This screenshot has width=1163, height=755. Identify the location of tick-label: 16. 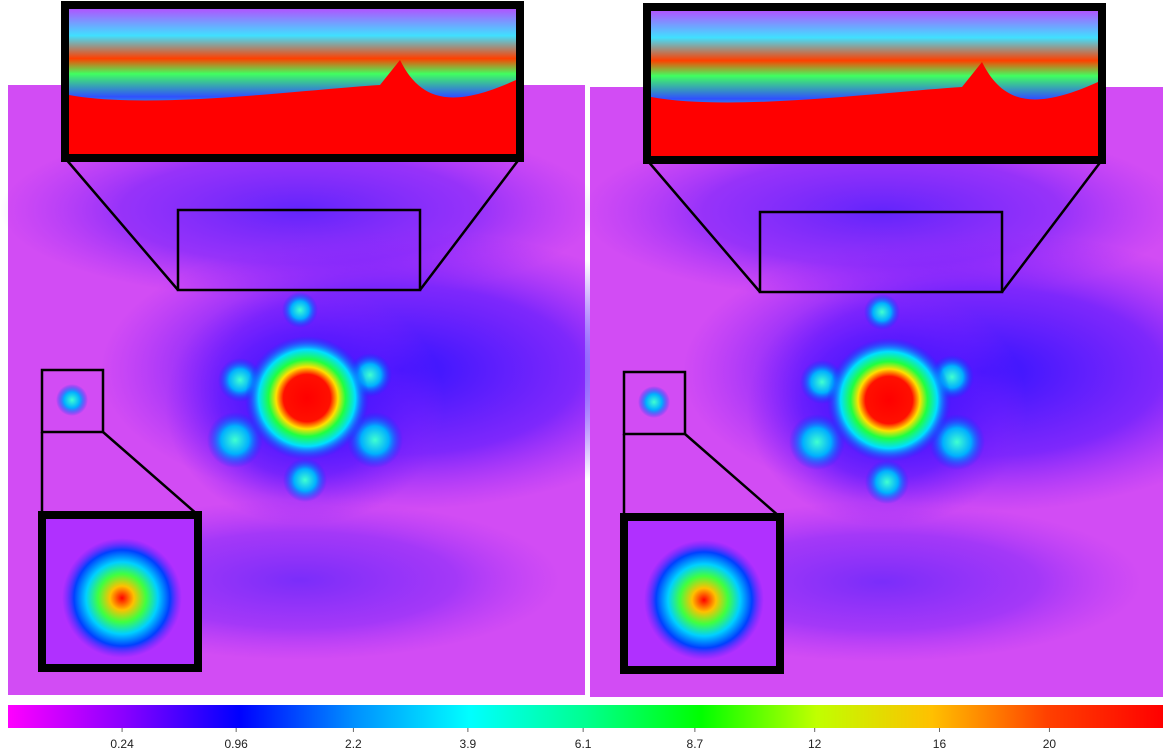
(940, 744).